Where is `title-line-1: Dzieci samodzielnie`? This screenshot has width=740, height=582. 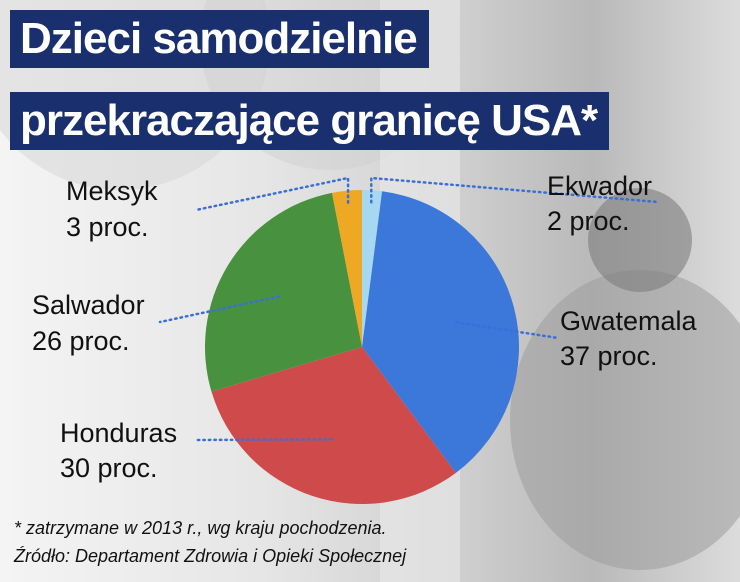
title-line-1: Dzieci samodzielnie is located at coordinates (219, 39).